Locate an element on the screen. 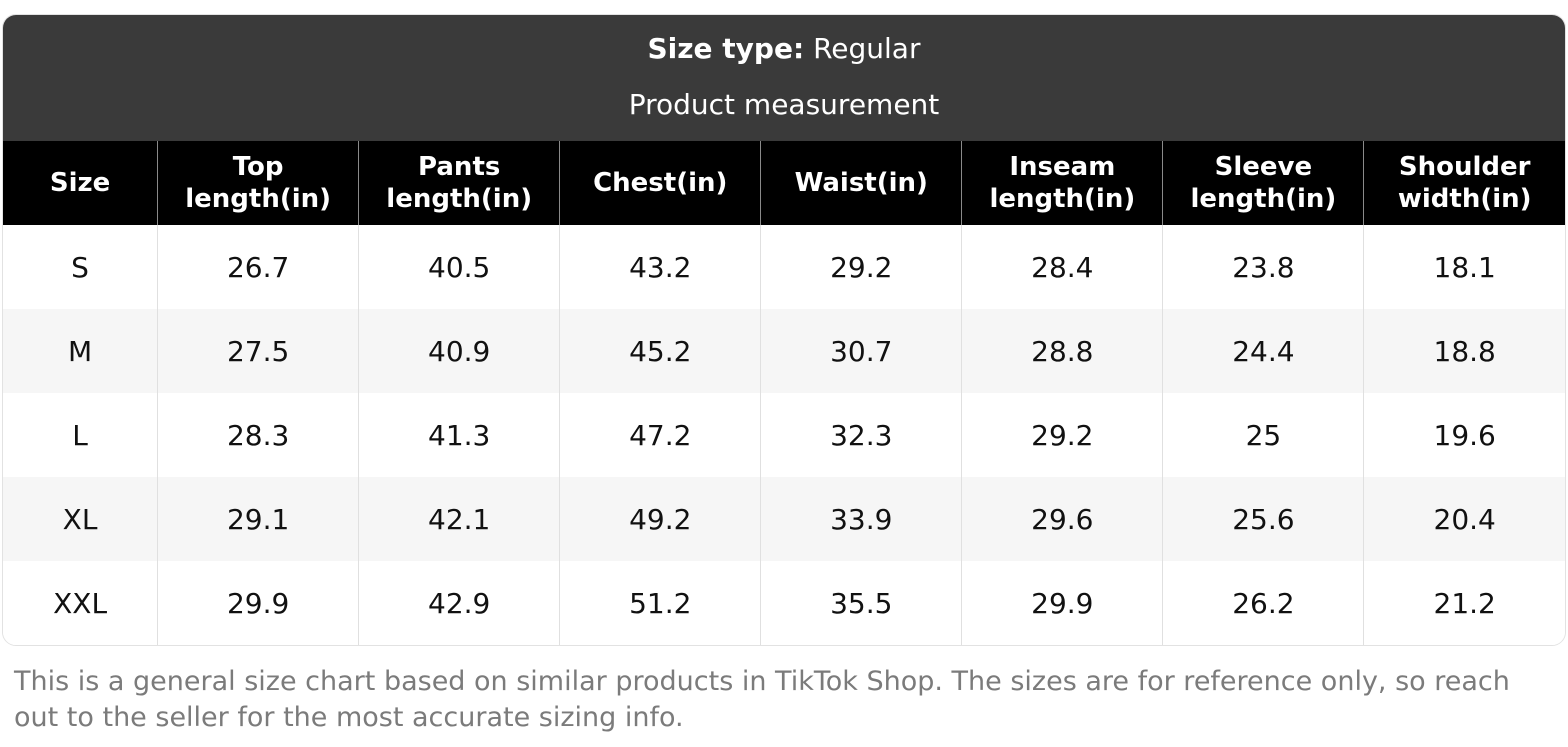 This screenshot has width=1568, height=747. size-label-cell: S is located at coordinates (80, 267).